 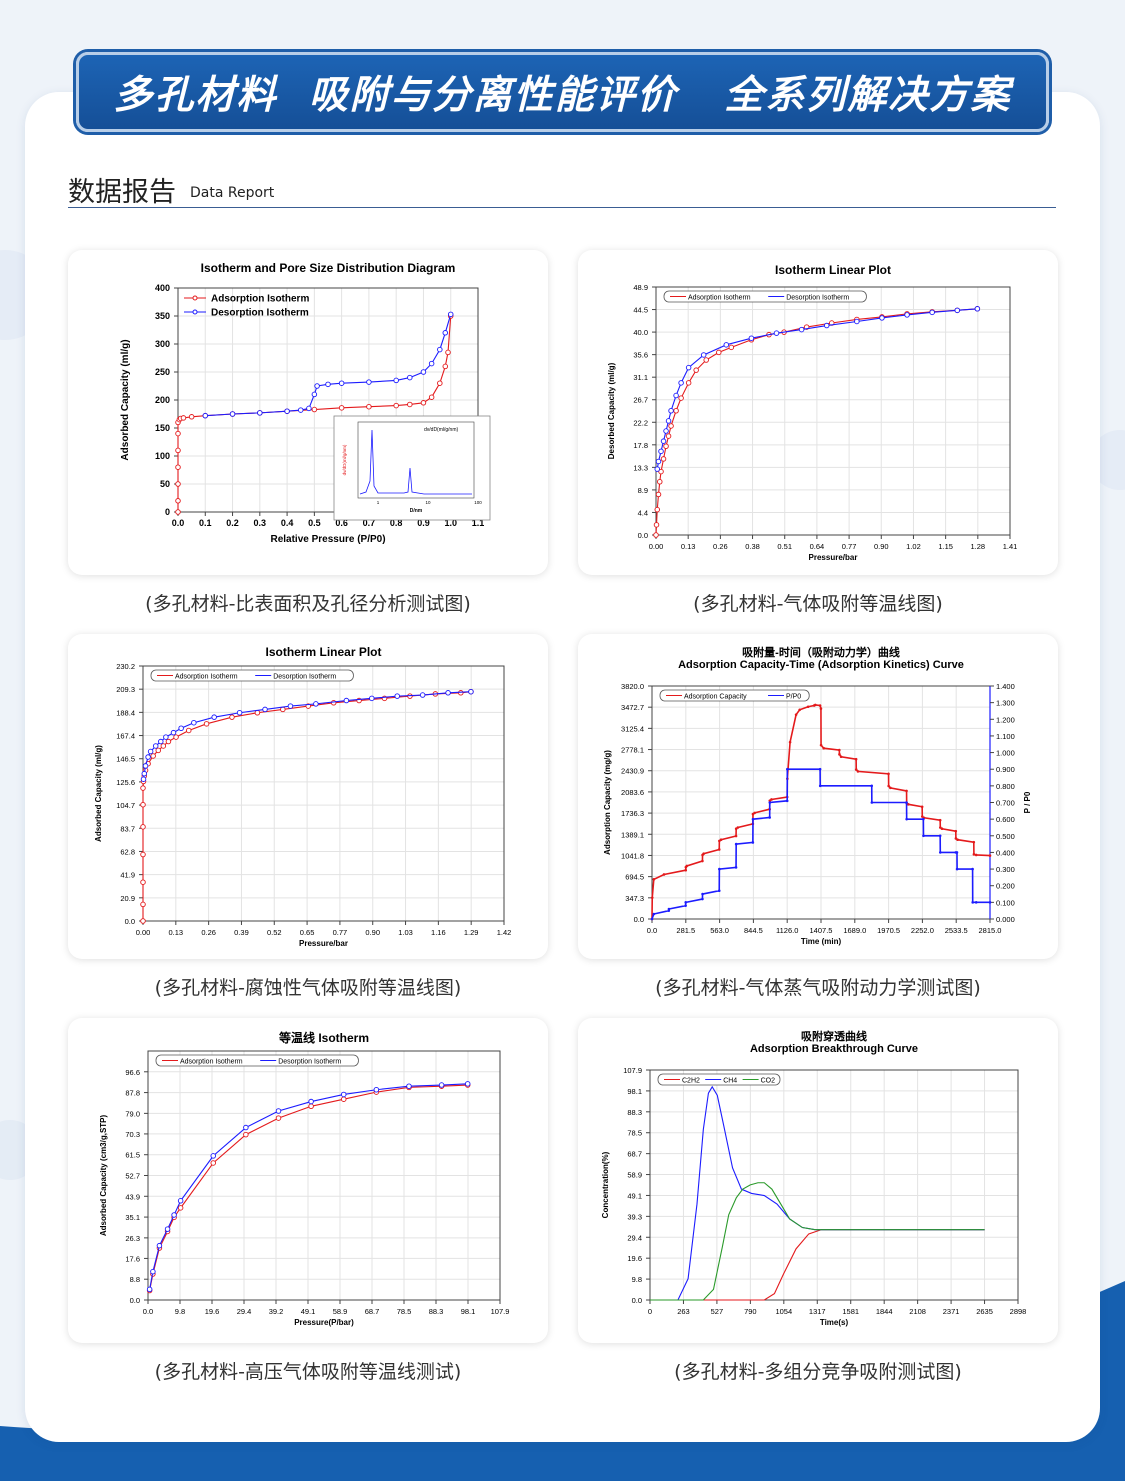 What do you see at coordinates (834, 1049) in the screenshot?
I see `chart-subtitle: Adsorption Breakthrough Curve` at bounding box center [834, 1049].